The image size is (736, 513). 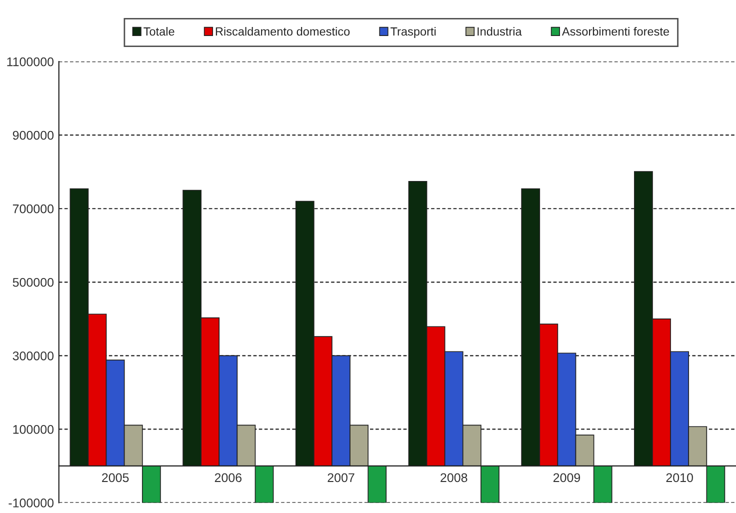 I want to click on x-tick-label: 2009, so click(x=566, y=477).